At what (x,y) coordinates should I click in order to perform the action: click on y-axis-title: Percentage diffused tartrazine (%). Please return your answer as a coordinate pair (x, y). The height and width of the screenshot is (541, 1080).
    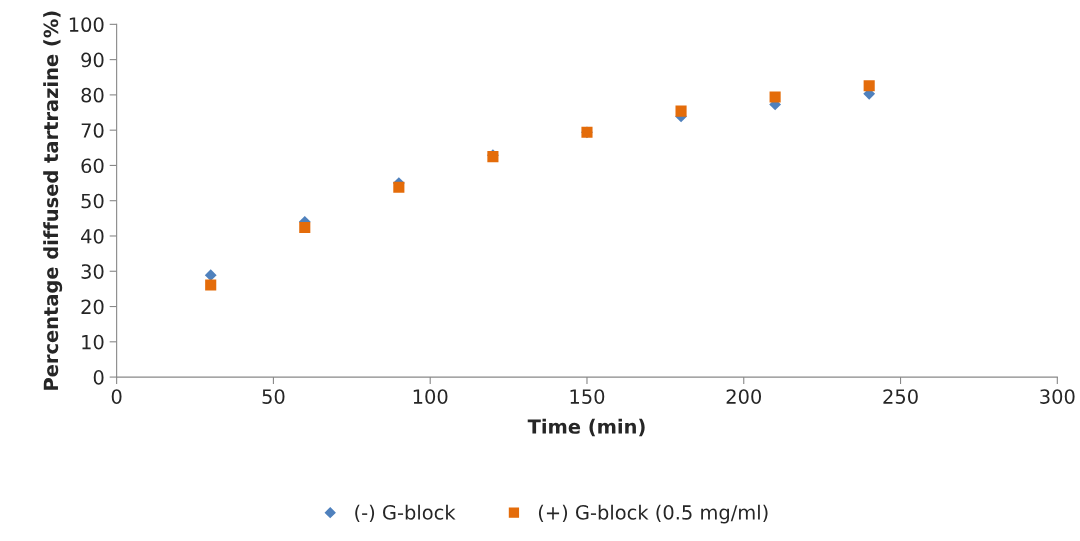
    Looking at the image, I should click on (53, 200).